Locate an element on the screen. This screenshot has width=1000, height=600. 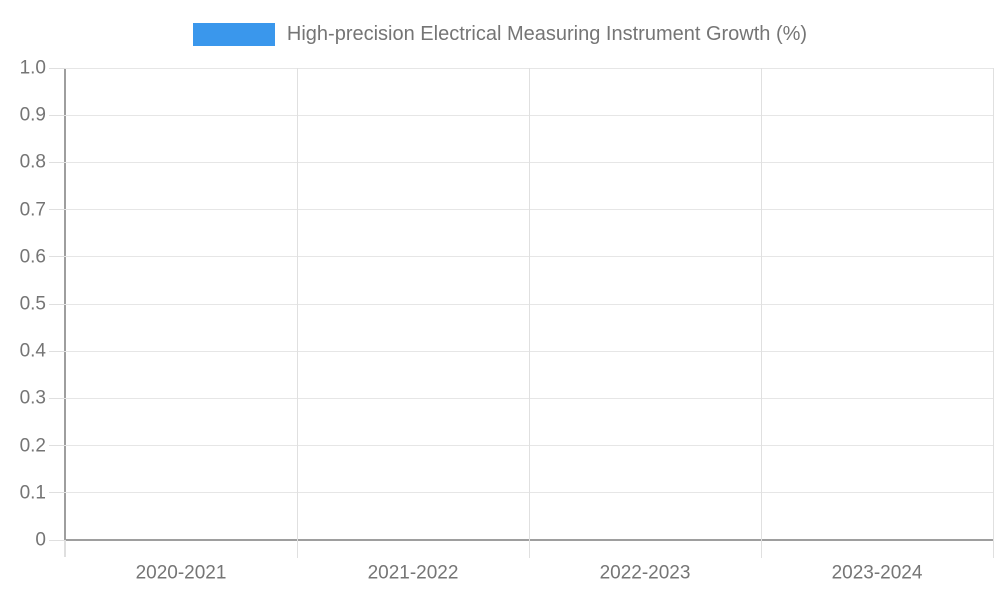
plot-right-edge is located at coordinates (993, 313).